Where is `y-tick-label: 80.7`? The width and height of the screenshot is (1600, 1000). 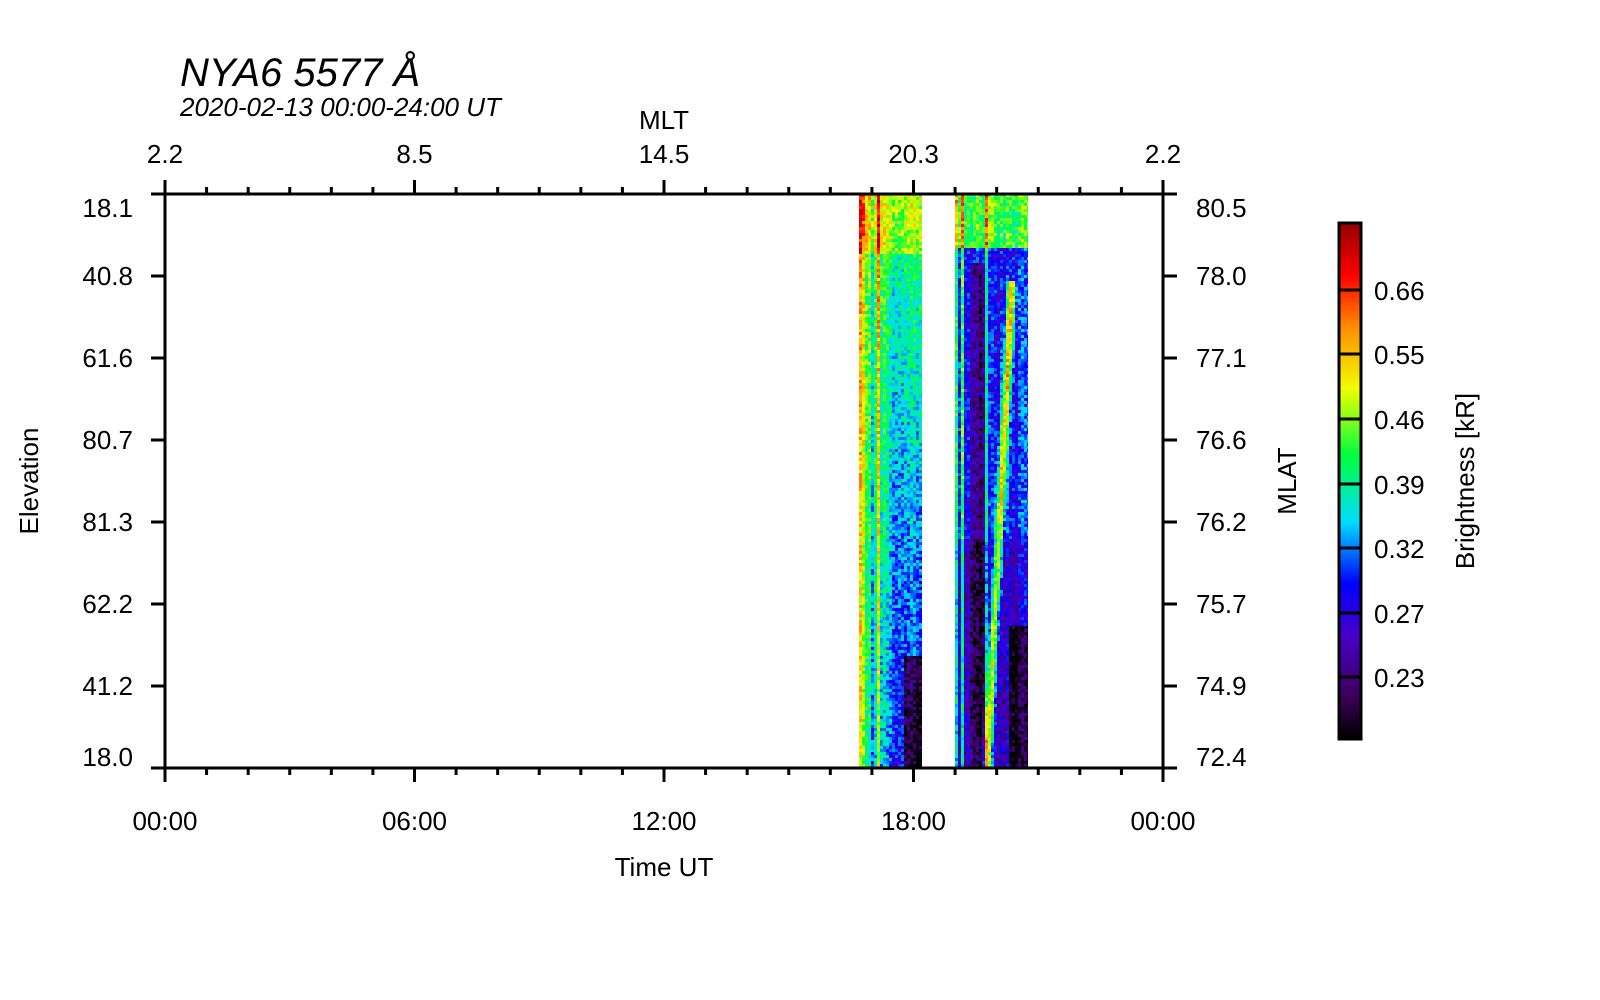 y-tick-label: 80.7 is located at coordinates (107, 440).